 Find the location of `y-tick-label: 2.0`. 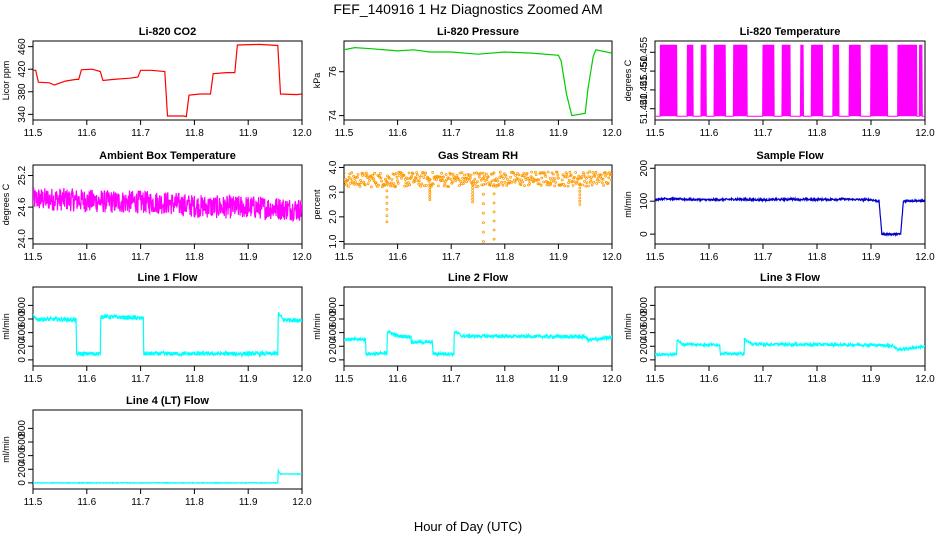

y-tick-label: 2.0 is located at coordinates (333, 216).